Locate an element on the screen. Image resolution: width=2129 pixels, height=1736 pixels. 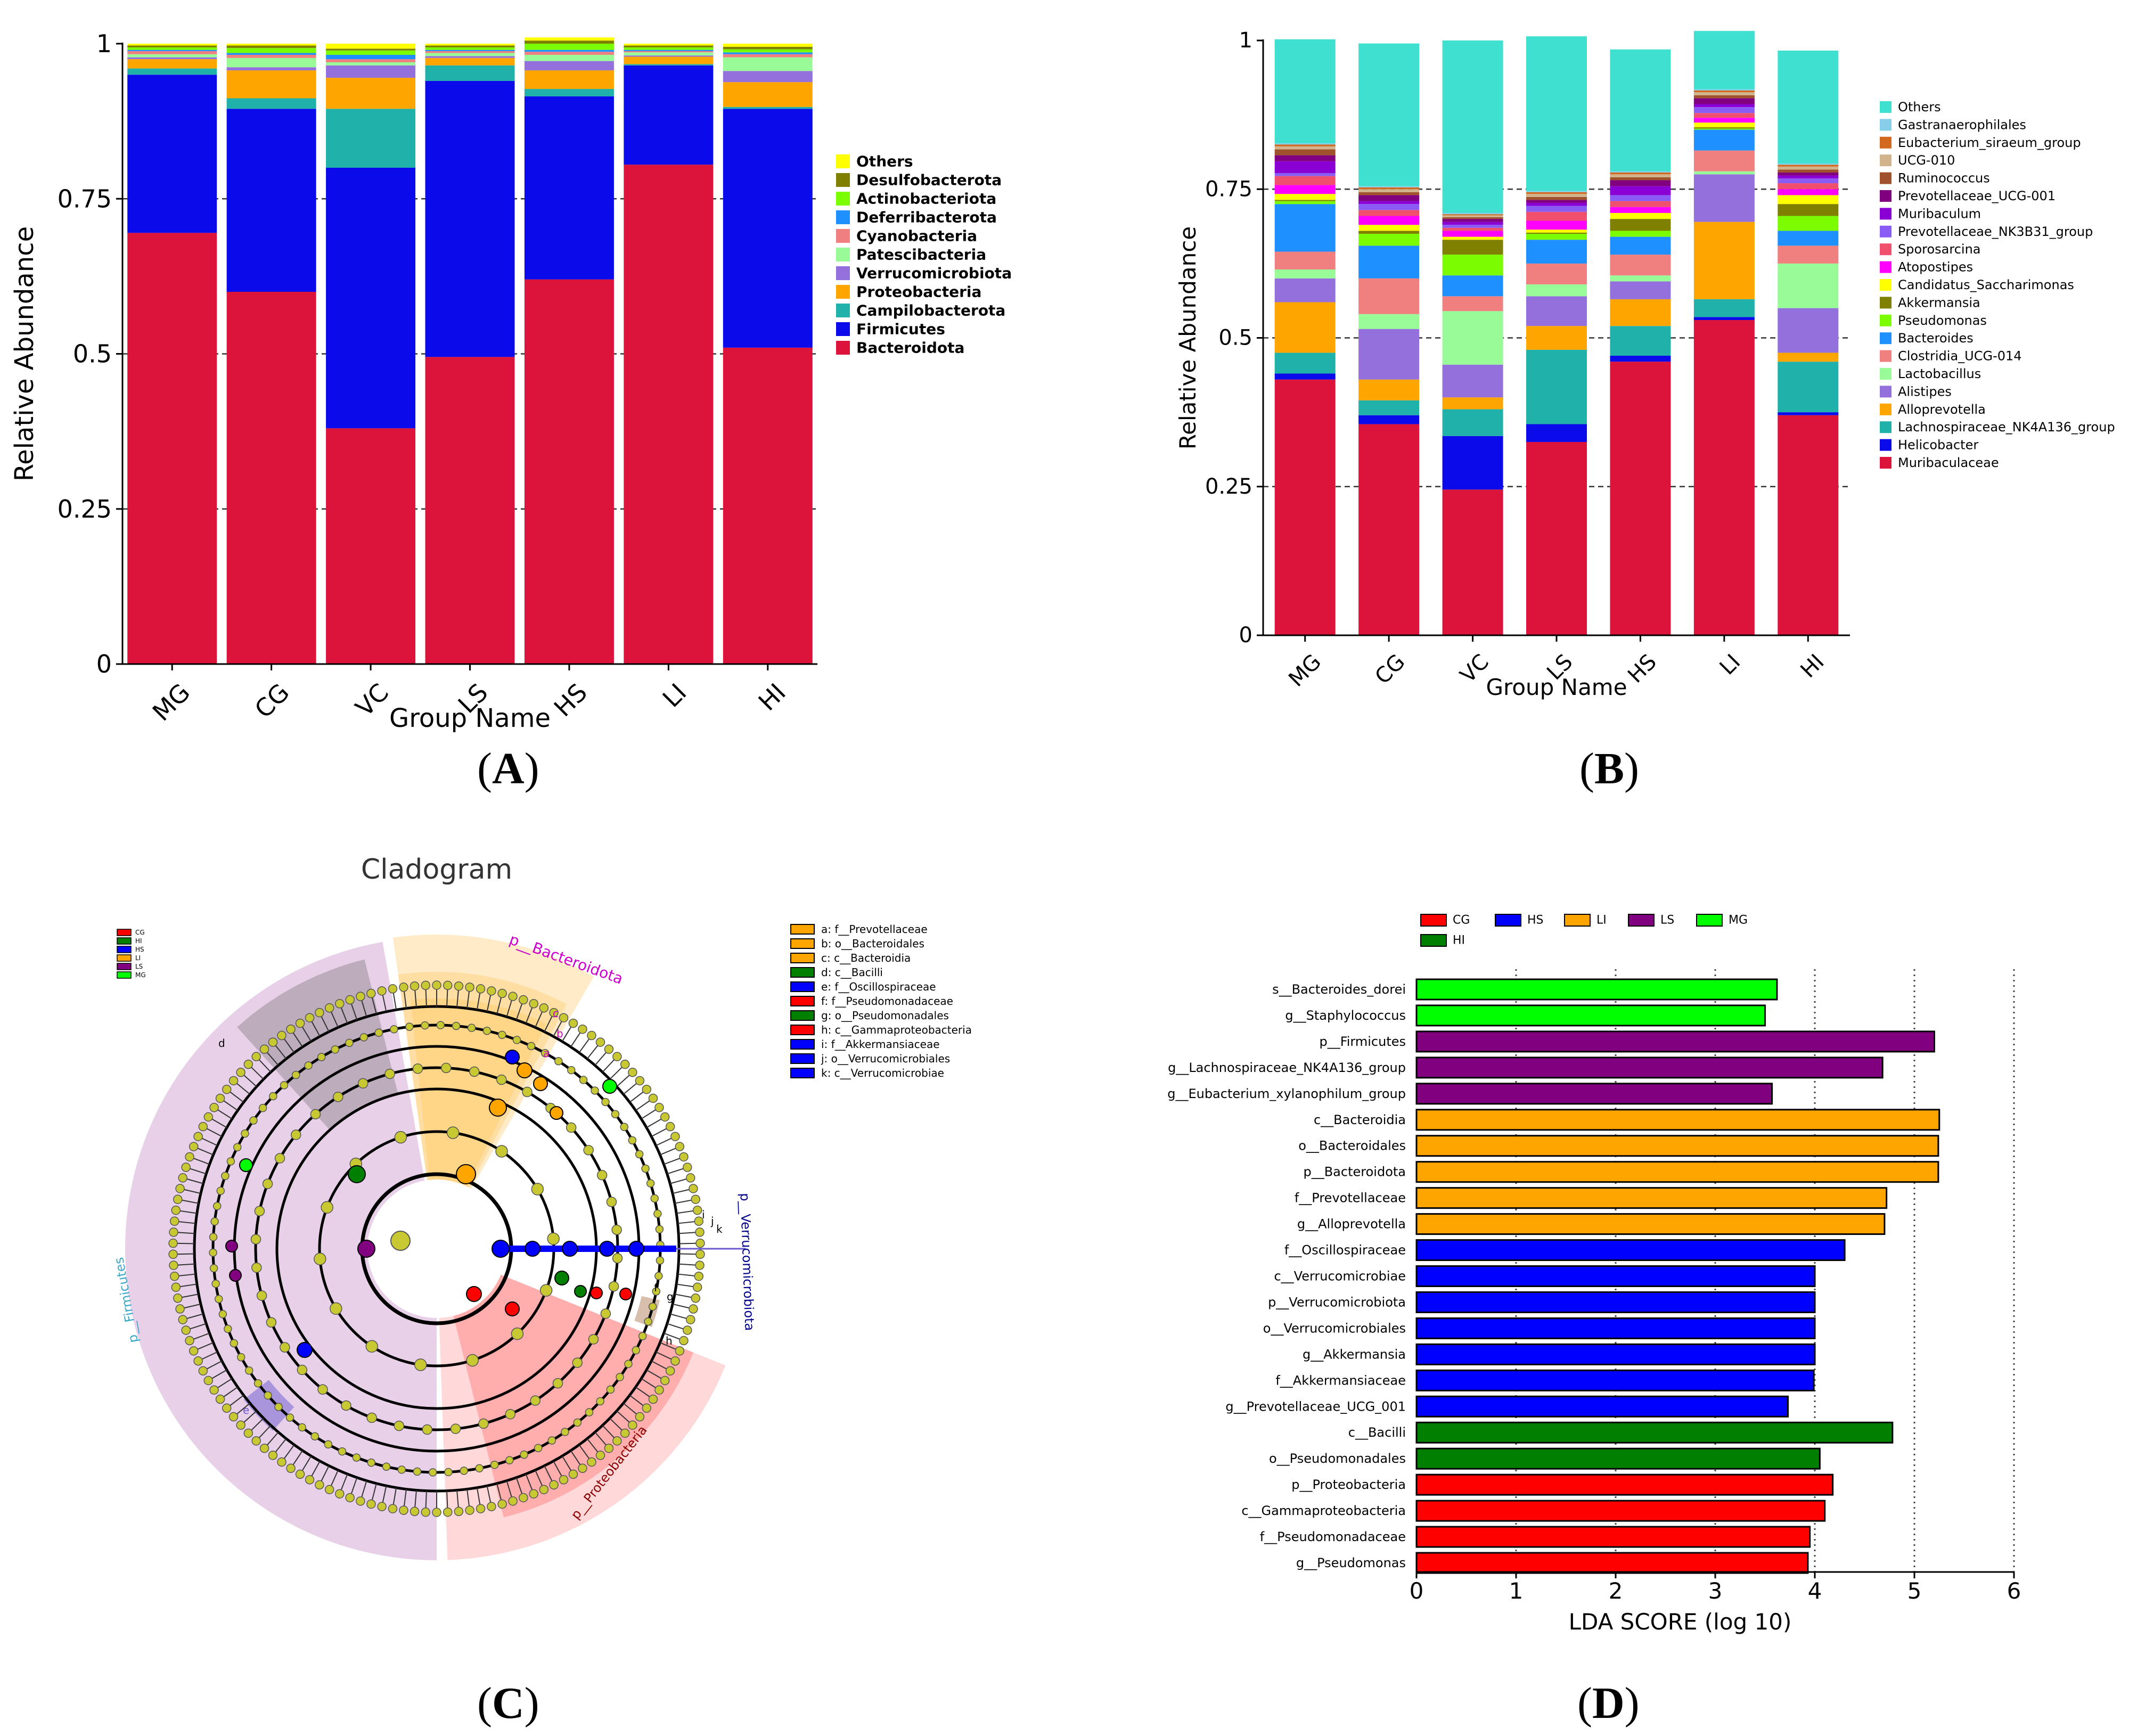
legend-label: CG is located at coordinates (140, 933).